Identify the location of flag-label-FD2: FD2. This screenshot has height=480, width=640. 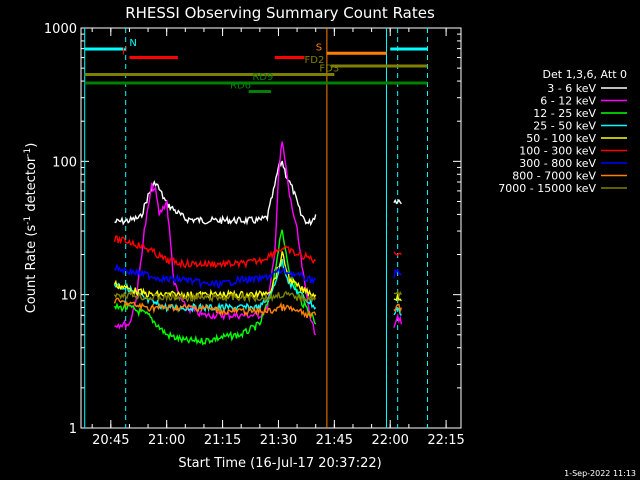
(315, 60).